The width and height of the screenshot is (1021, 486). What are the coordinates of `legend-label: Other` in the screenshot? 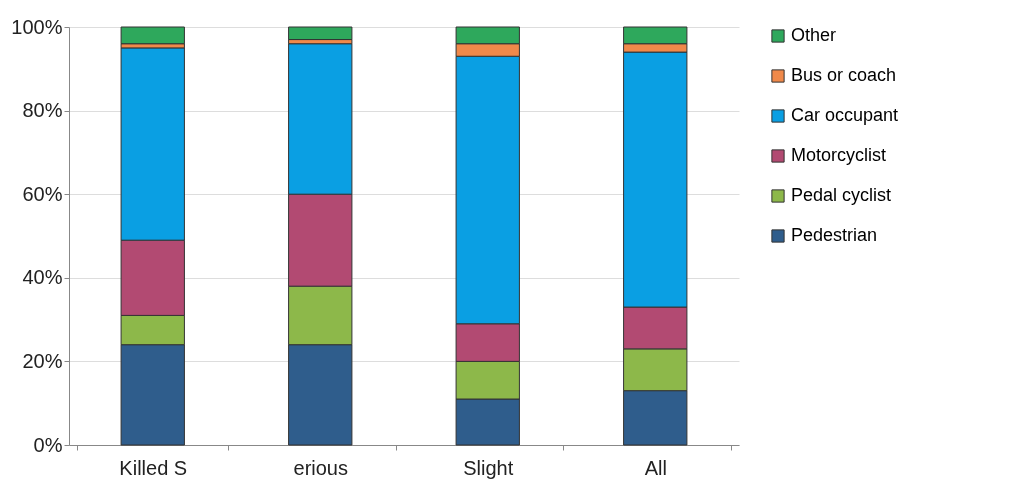 It's located at (814, 35).